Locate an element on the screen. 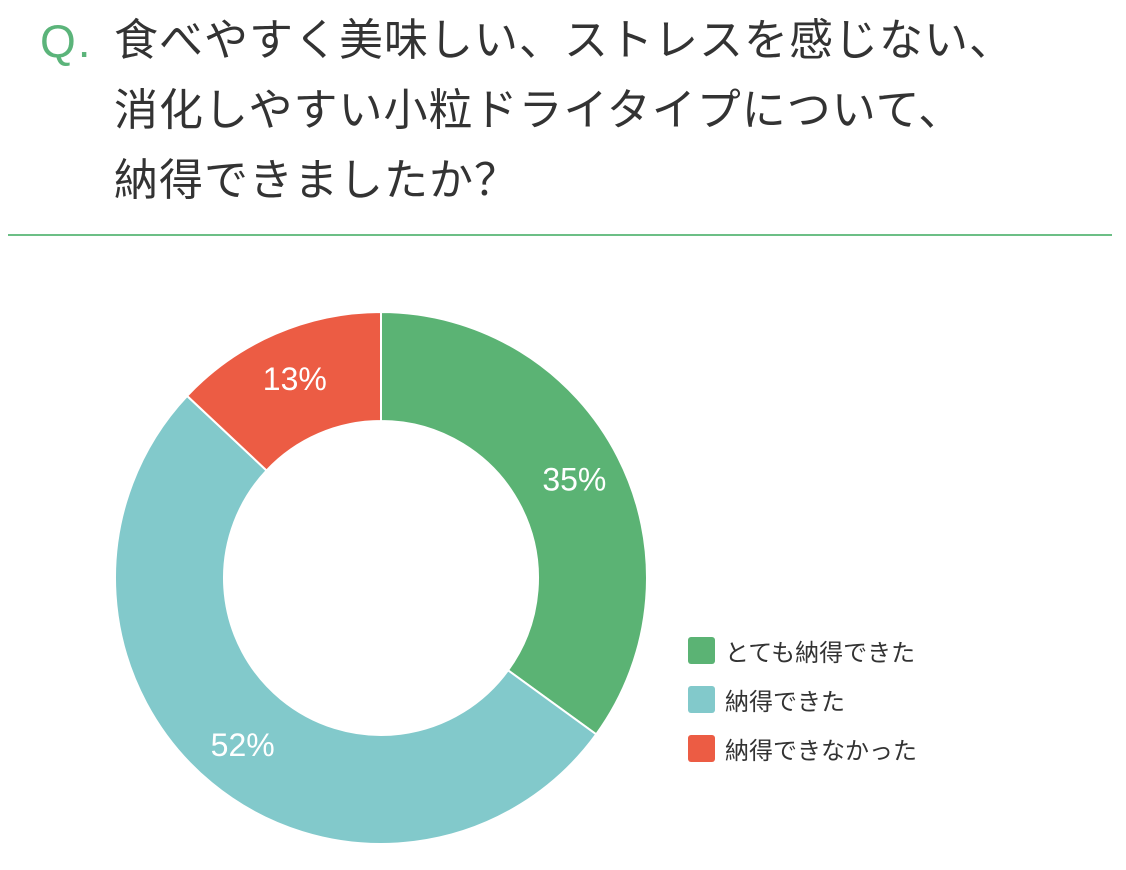  question-line-3: 納得できましたか？ is located at coordinates (316, 180).